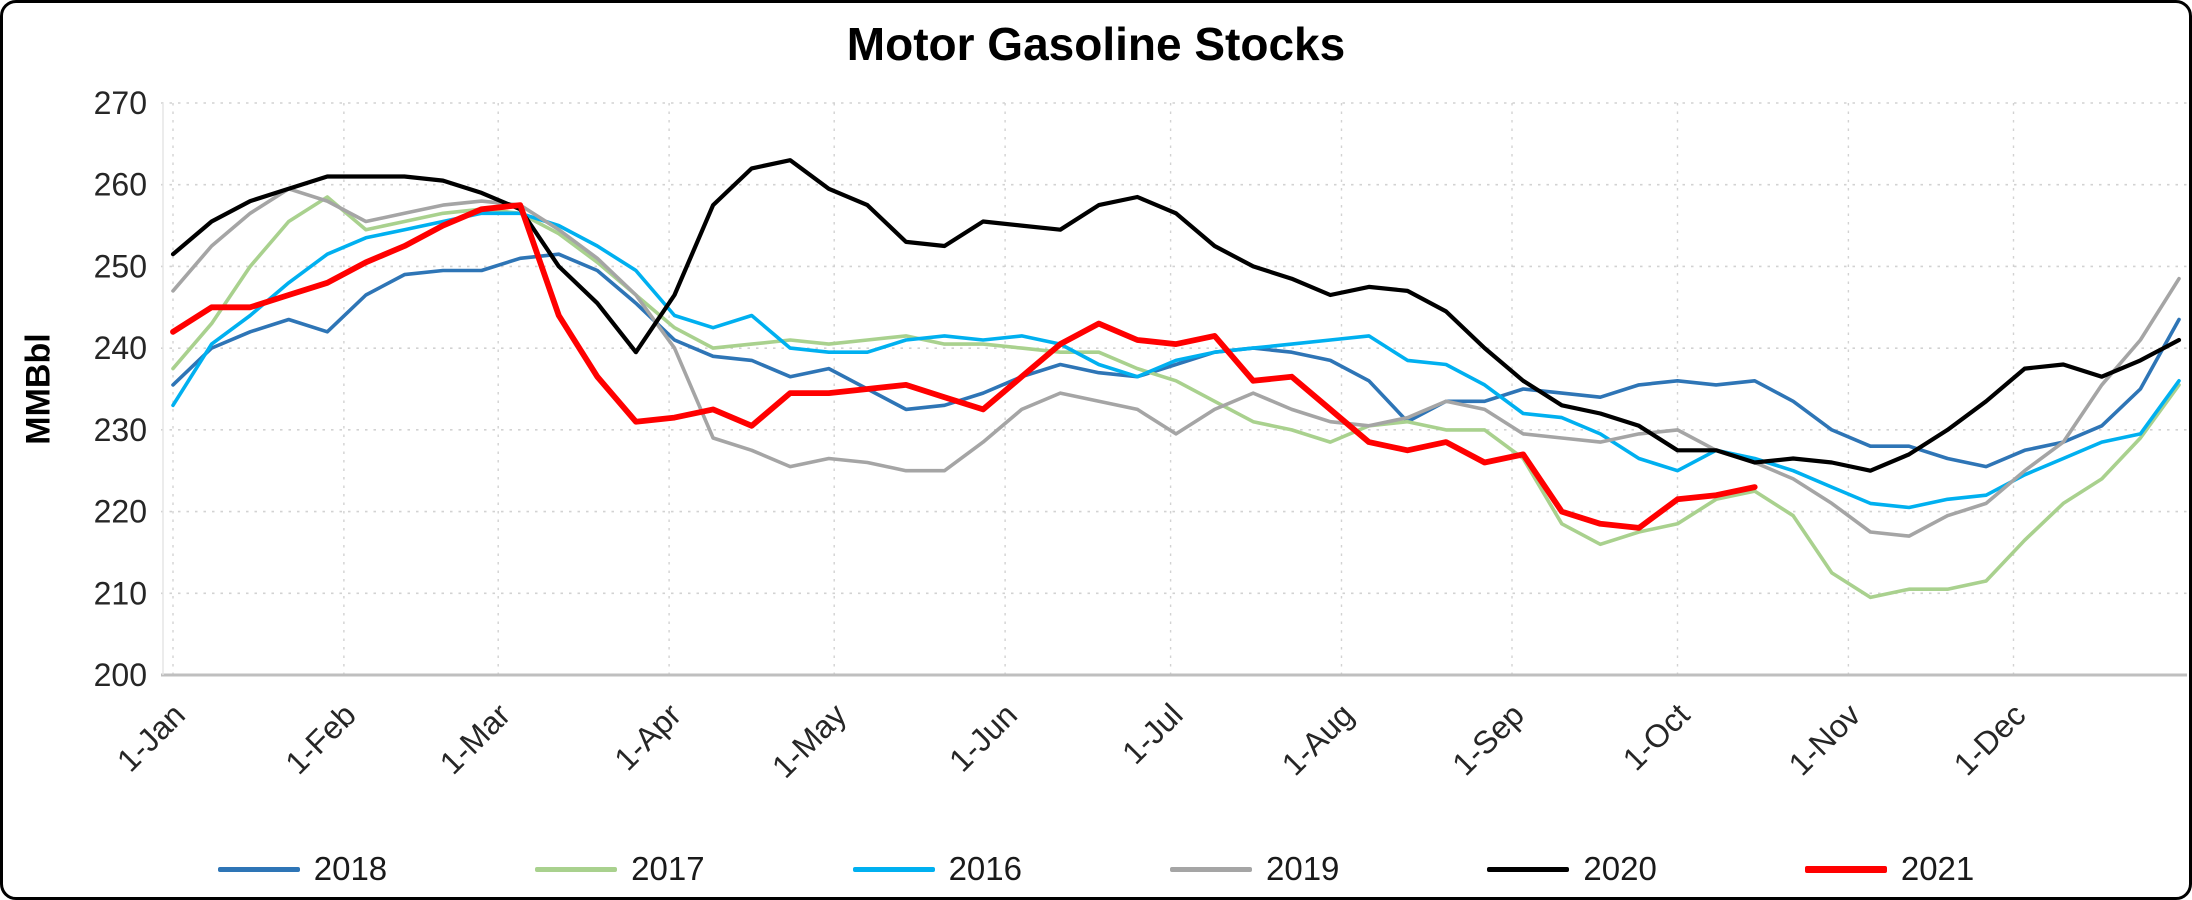 The height and width of the screenshot is (900, 2192). What do you see at coordinates (983, 737) in the screenshot?
I see `x-tick-label: 1-Jun` at bounding box center [983, 737].